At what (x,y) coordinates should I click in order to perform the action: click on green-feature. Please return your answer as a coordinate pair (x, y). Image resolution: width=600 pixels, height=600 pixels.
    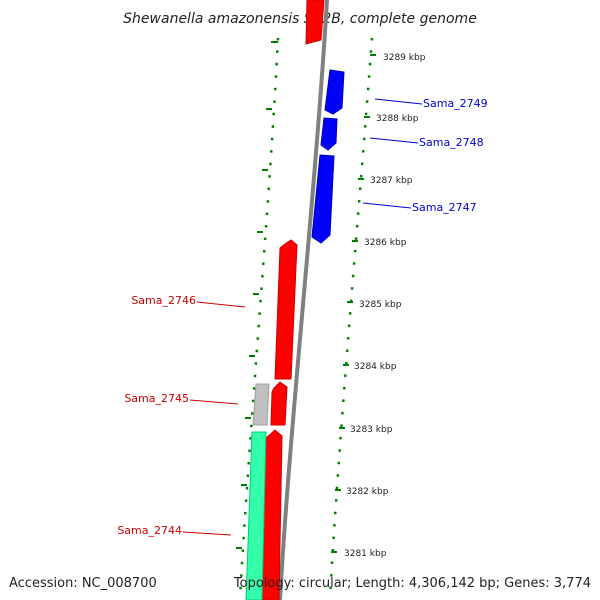
    Looking at the image, I should click on (256, 515).